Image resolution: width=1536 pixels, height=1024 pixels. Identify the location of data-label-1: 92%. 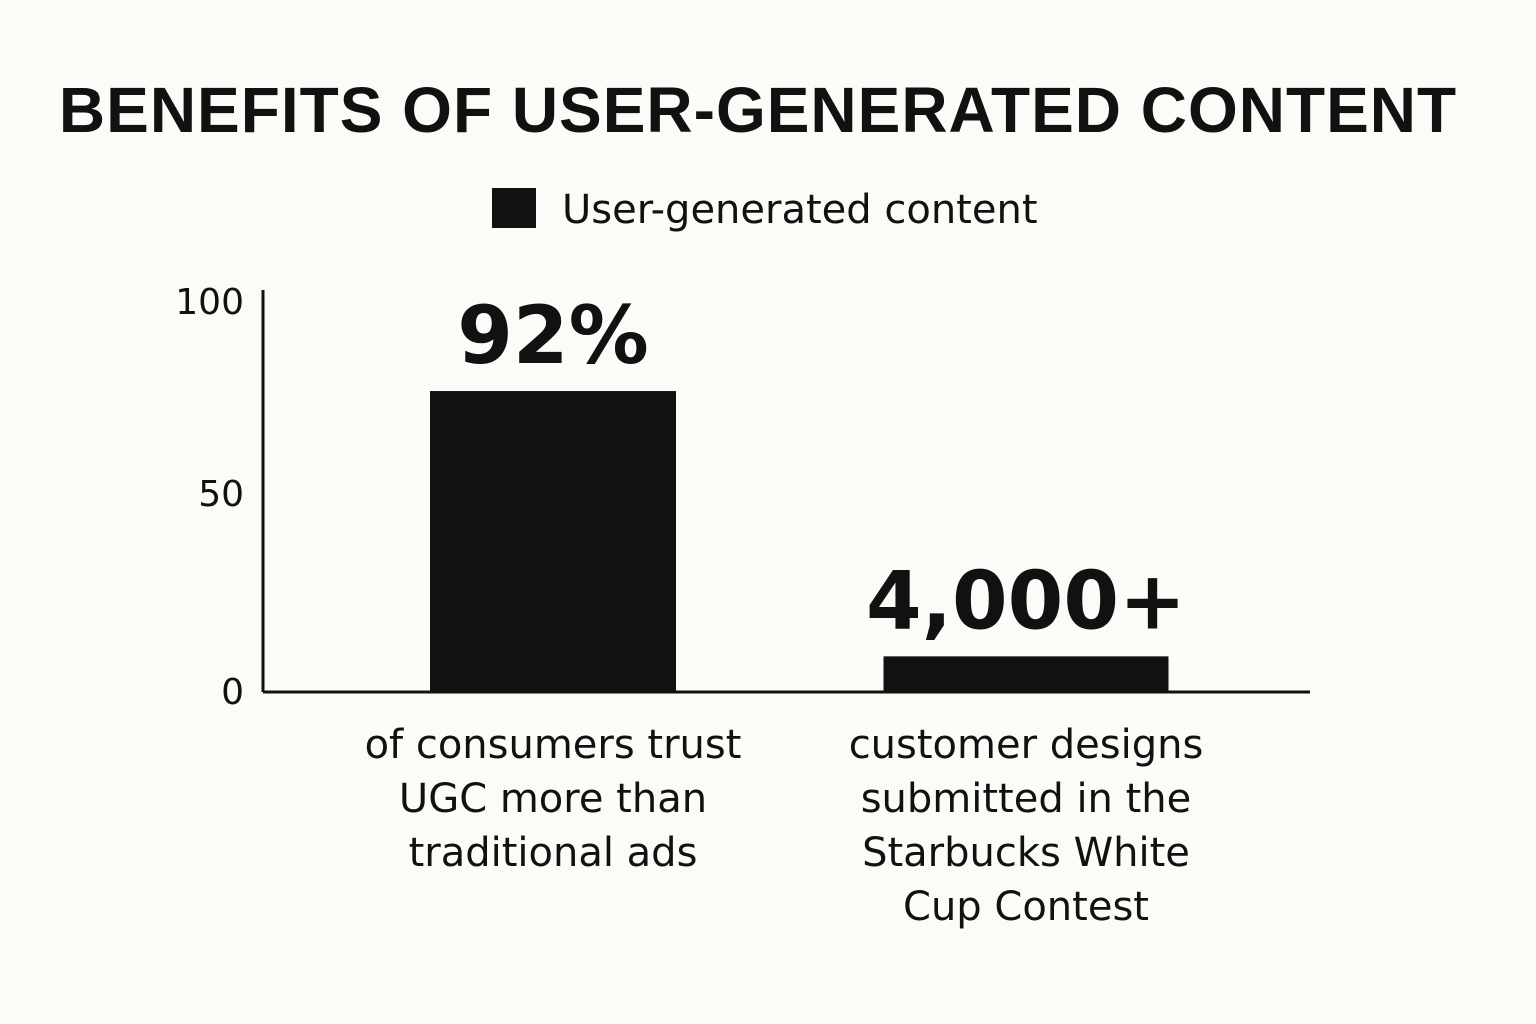
(552, 335).